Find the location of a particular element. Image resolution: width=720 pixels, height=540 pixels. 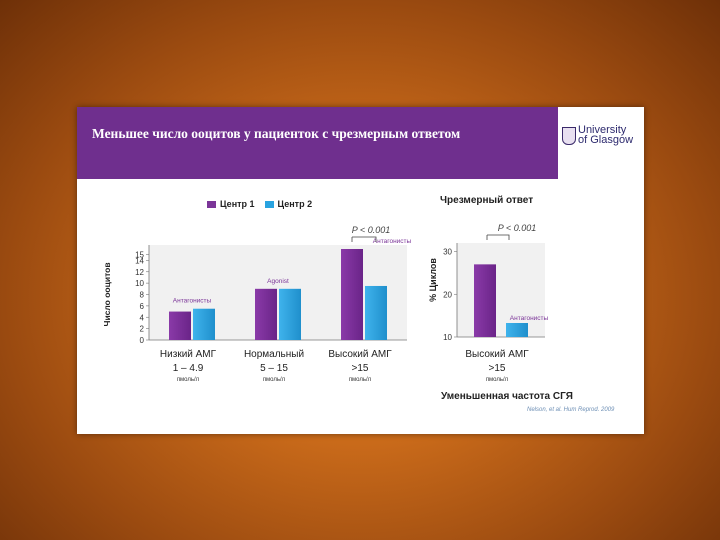

chart2-annotation: Антагонисты is located at coordinates (529, 318).